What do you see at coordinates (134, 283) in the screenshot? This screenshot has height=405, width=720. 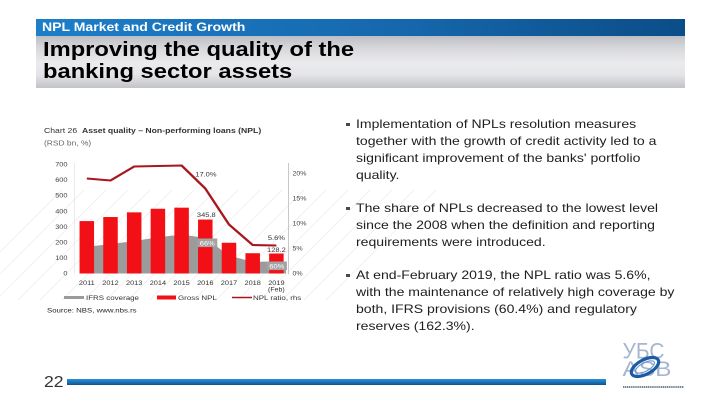 I see `x-axis-tick-label: 2013` at bounding box center [134, 283].